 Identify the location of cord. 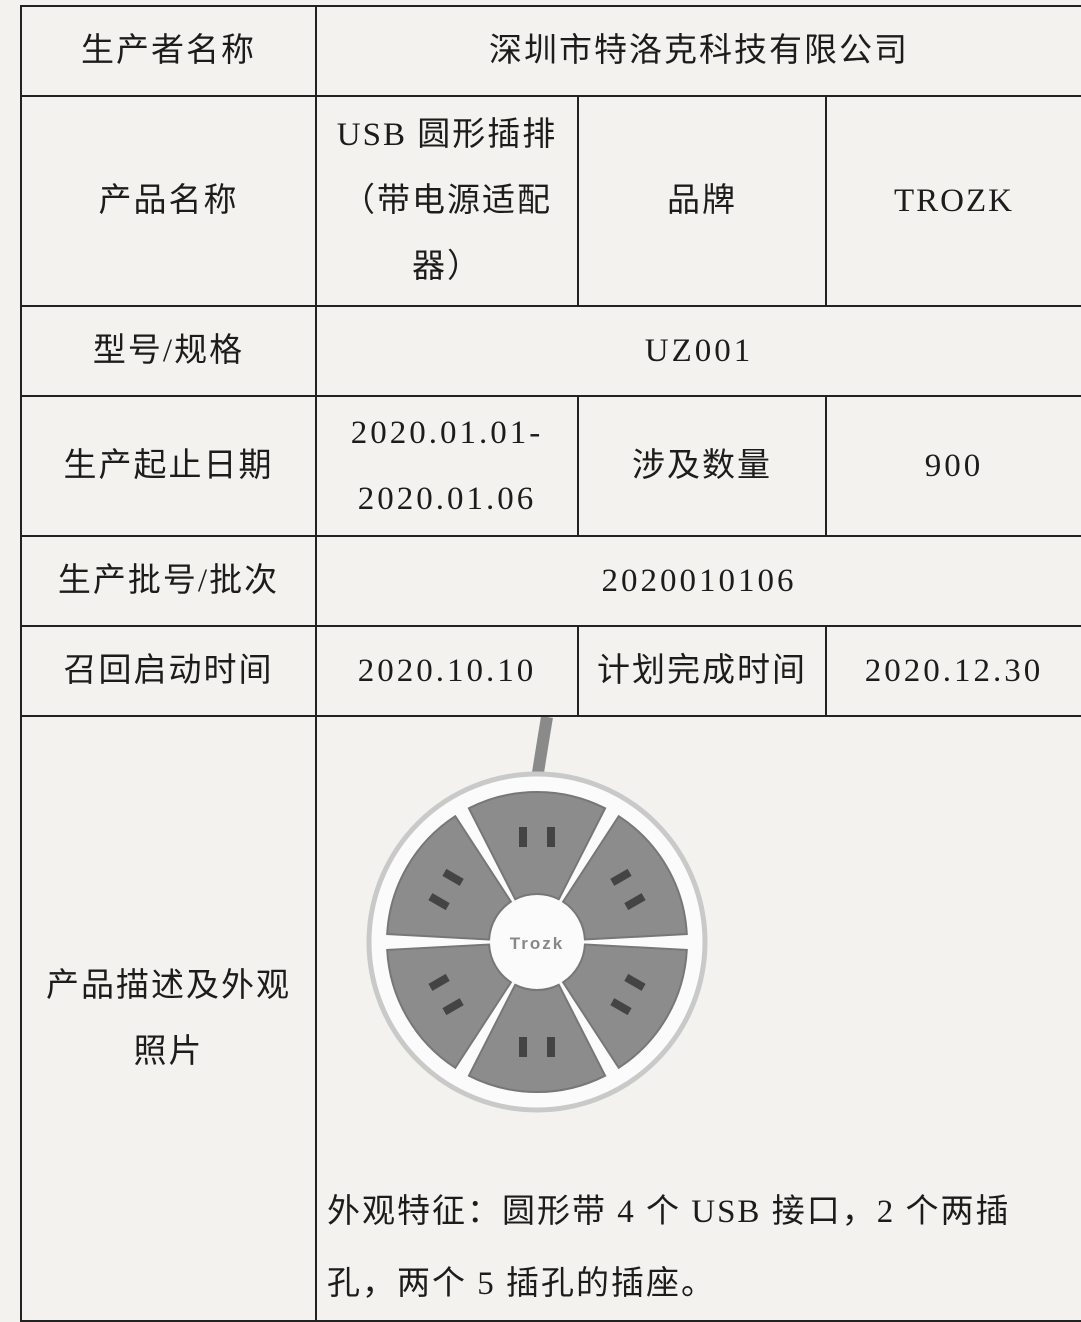
(542, 748).